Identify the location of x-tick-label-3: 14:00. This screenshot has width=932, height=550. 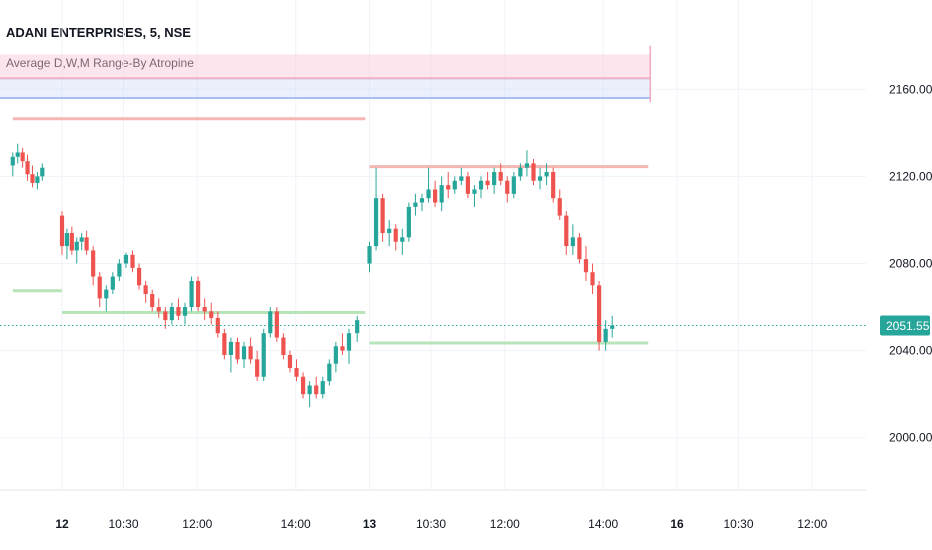
(296, 524).